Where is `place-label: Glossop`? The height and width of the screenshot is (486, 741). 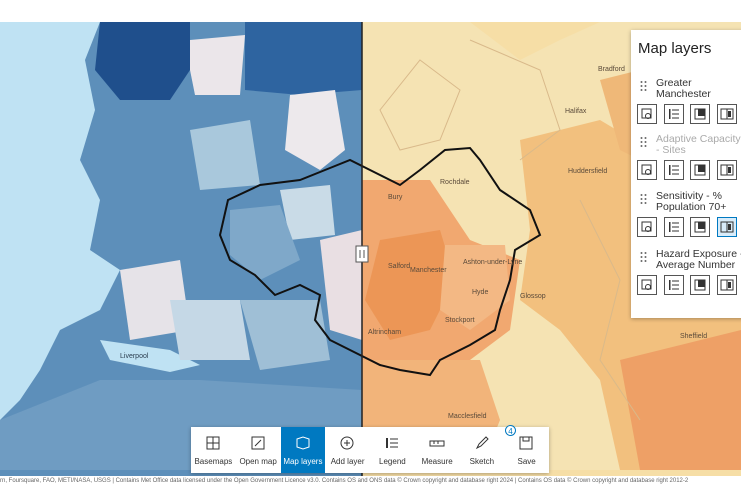
place-label: Glossop is located at coordinates (533, 296).